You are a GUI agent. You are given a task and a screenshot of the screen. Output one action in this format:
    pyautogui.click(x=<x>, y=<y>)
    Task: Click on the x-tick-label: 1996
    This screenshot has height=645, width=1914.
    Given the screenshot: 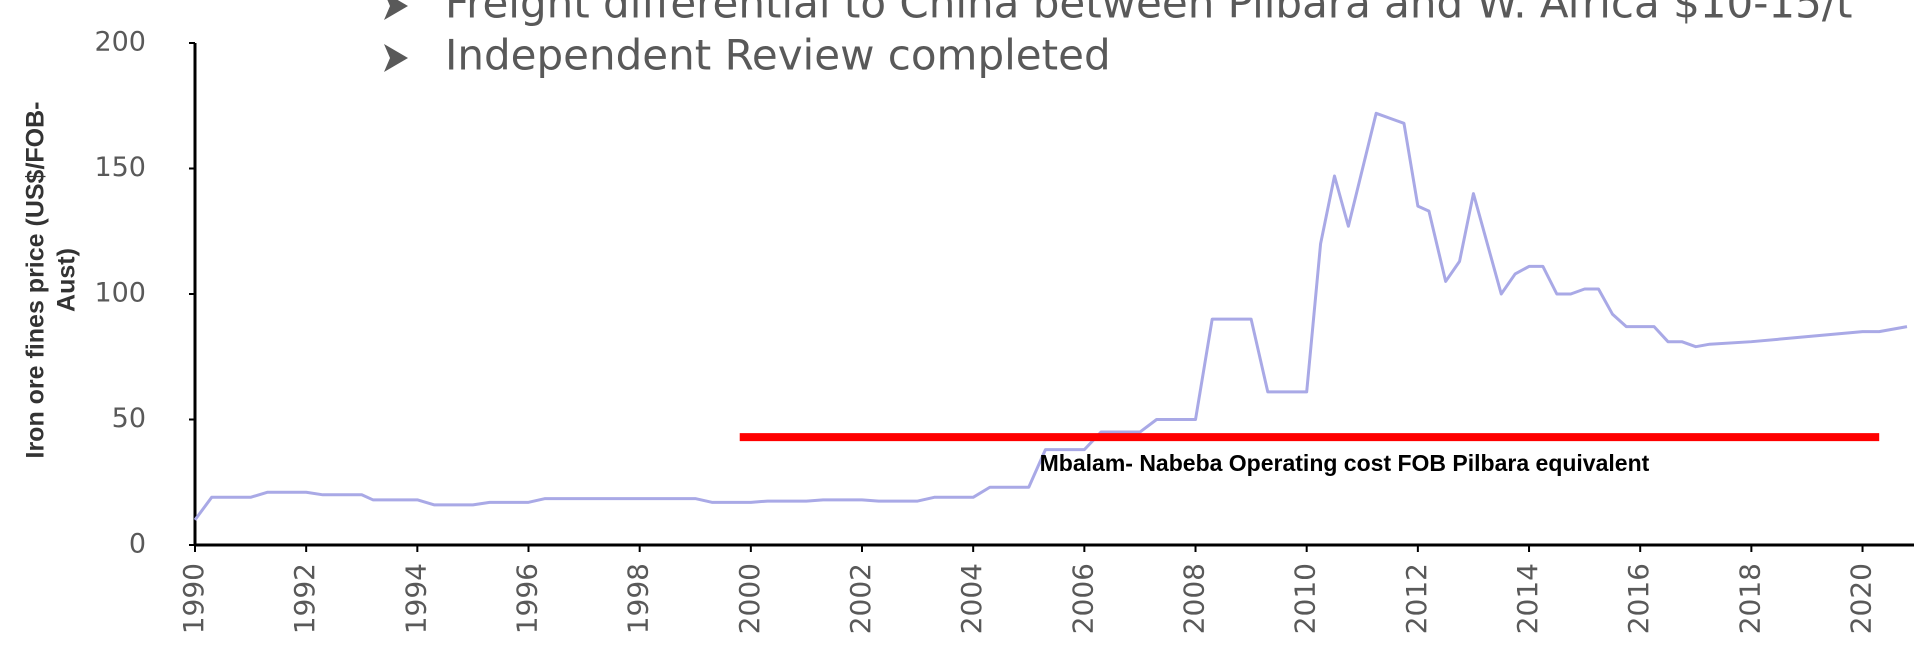 What is the action you would take?
    pyautogui.click(x=527, y=598)
    